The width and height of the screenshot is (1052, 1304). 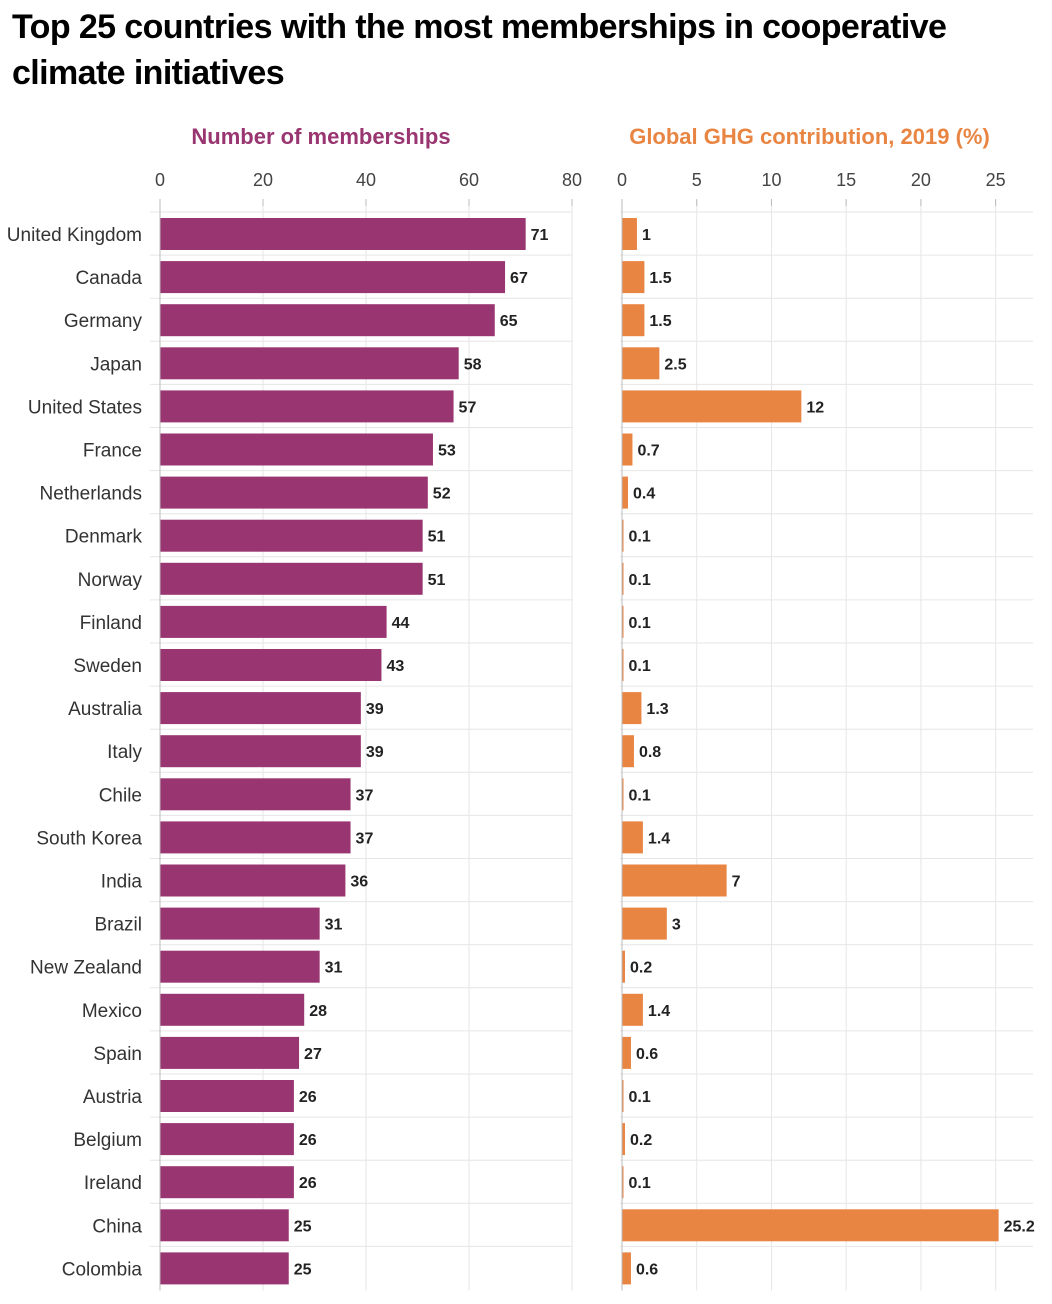 What do you see at coordinates (771, 180) in the screenshot?
I see `ghg-tick-label: 10` at bounding box center [771, 180].